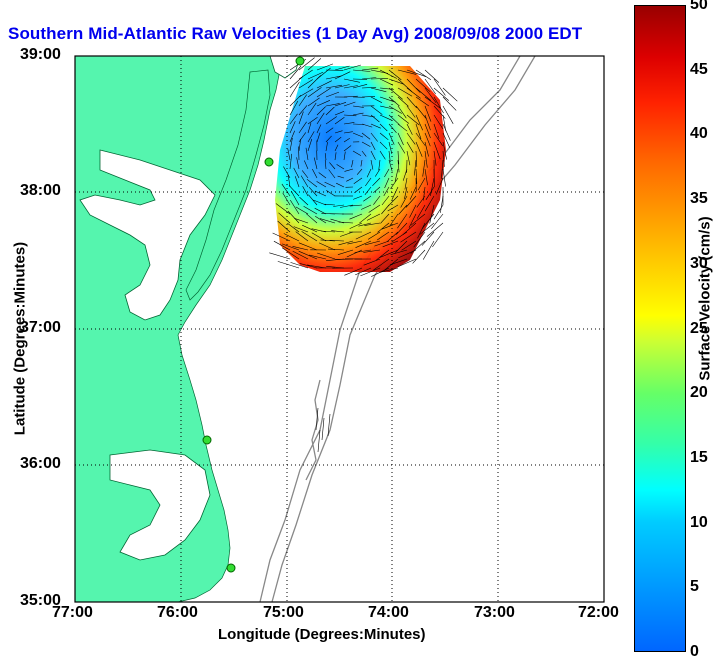 Image resolution: width=724 pixels, height=661 pixels. I want to click on x-tick-label: 72:00, so click(598, 613).